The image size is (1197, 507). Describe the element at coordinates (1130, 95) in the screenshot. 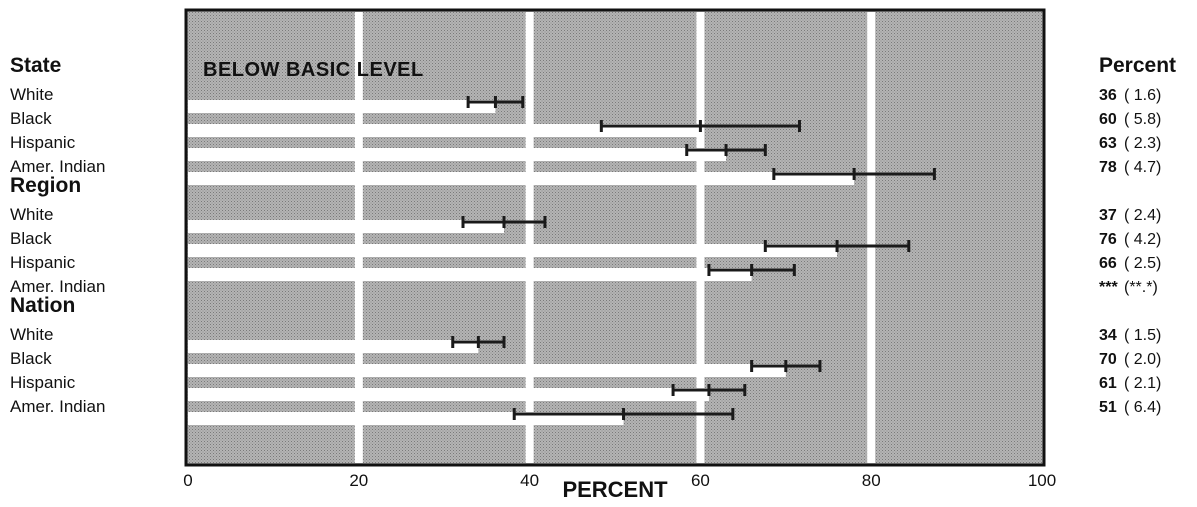

I see `value-label: 36( 1.6)` at that location.